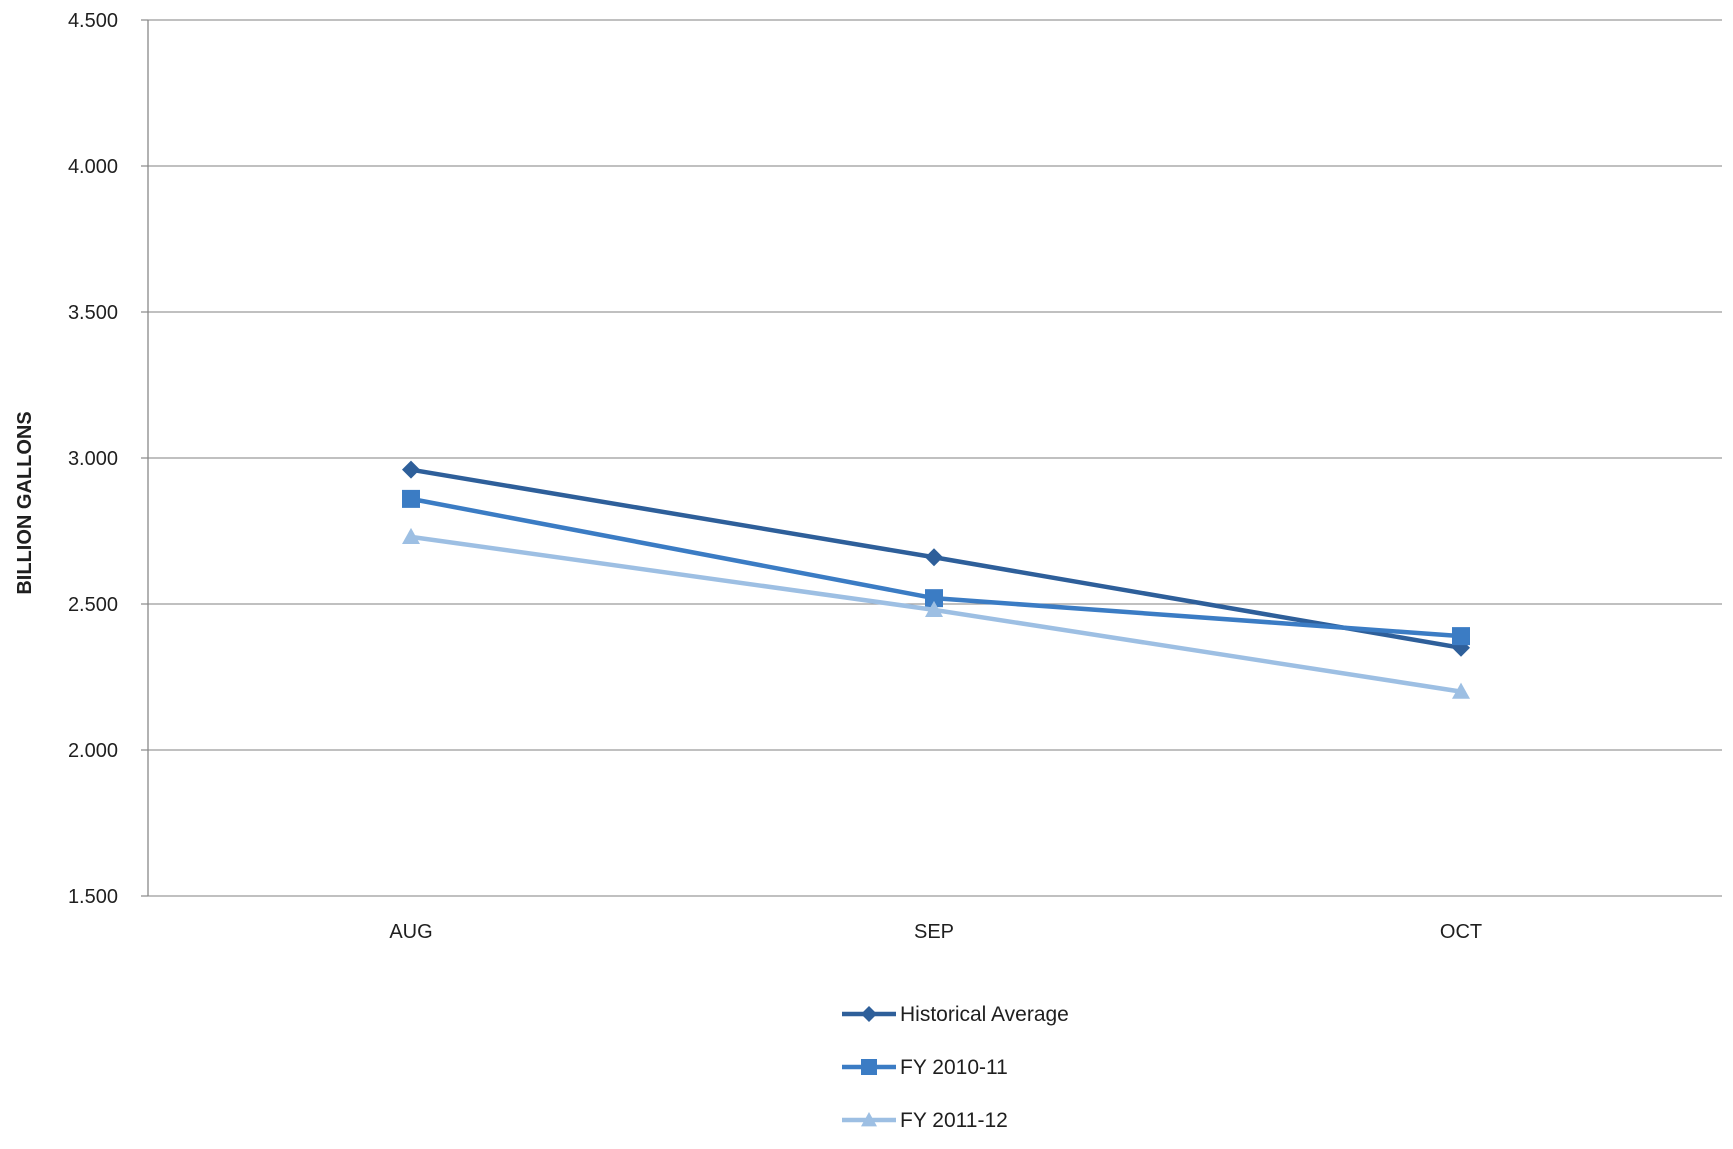 Image resolution: width=1733 pixels, height=1149 pixels. Describe the element at coordinates (93, 605) in the screenshot. I see `y-tick-label: 2.500` at that location.